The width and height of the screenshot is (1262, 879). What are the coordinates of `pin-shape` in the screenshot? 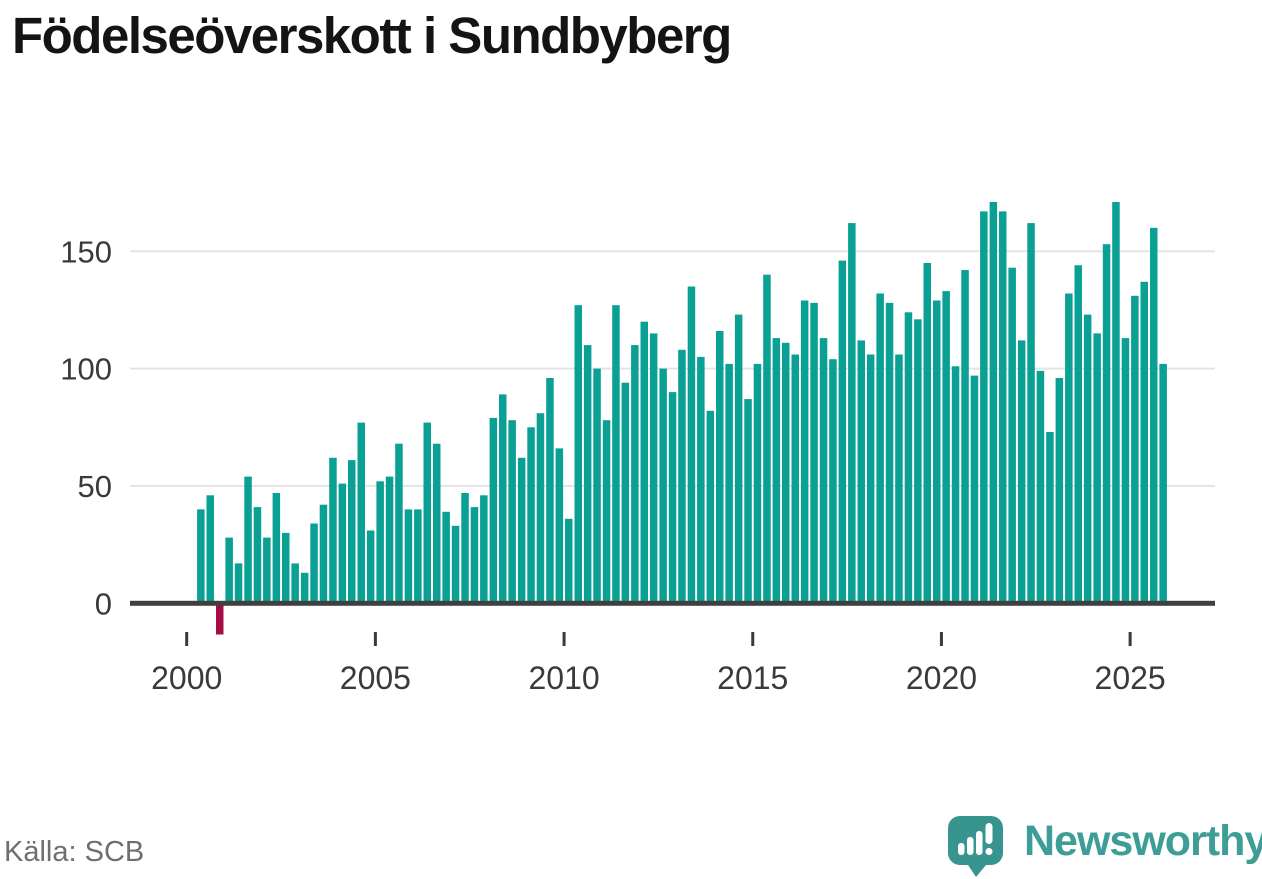 It's located at (975, 846).